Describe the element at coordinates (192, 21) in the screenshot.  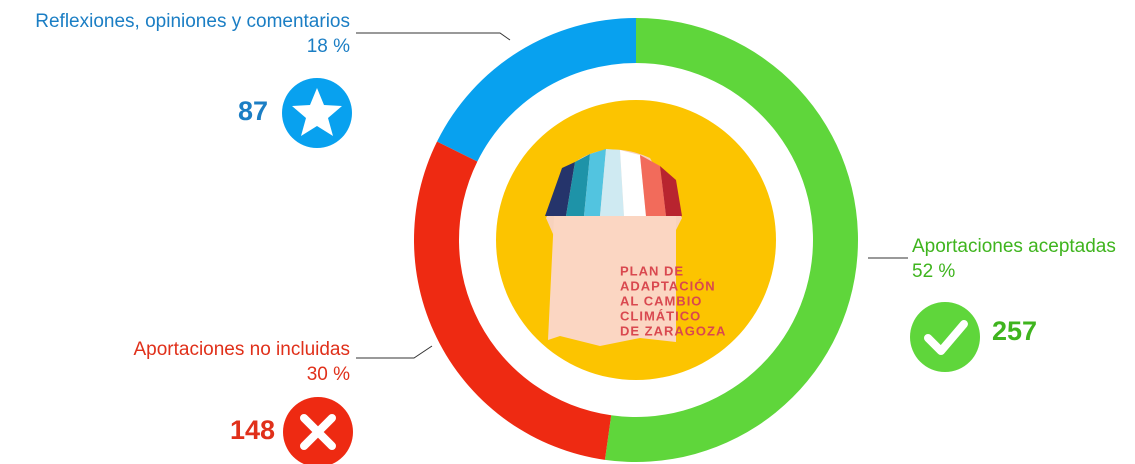
I see `category-label: Reflexiones, opiniones y comentarios` at that location.